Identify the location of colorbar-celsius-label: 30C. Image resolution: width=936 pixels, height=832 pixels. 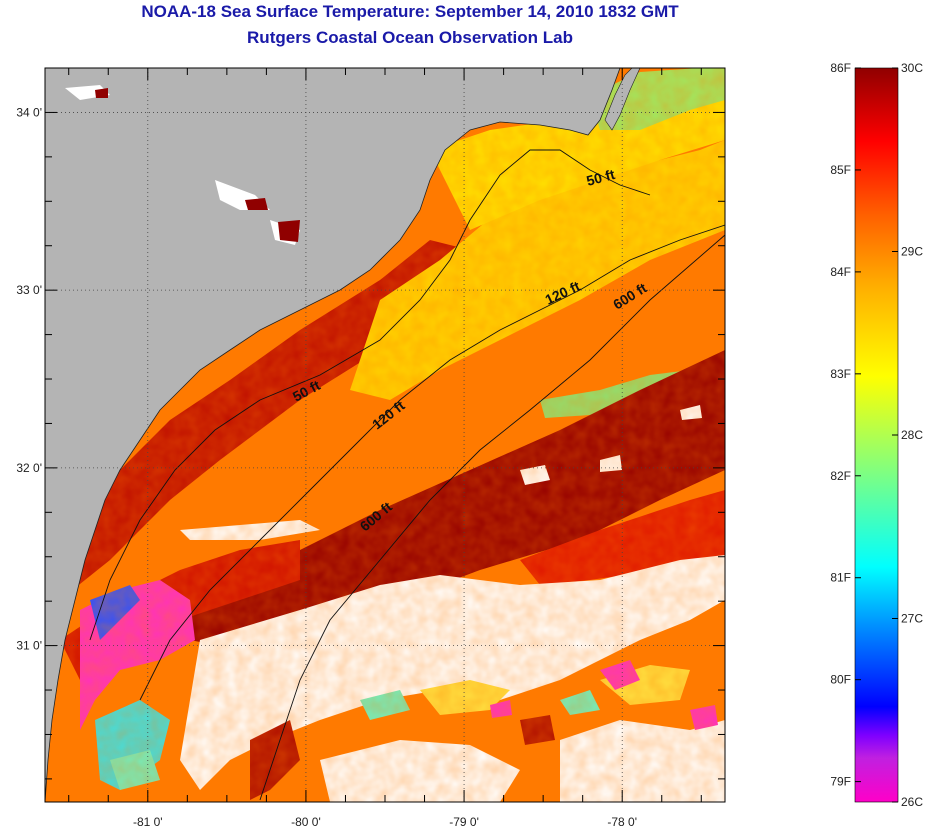
(912, 68).